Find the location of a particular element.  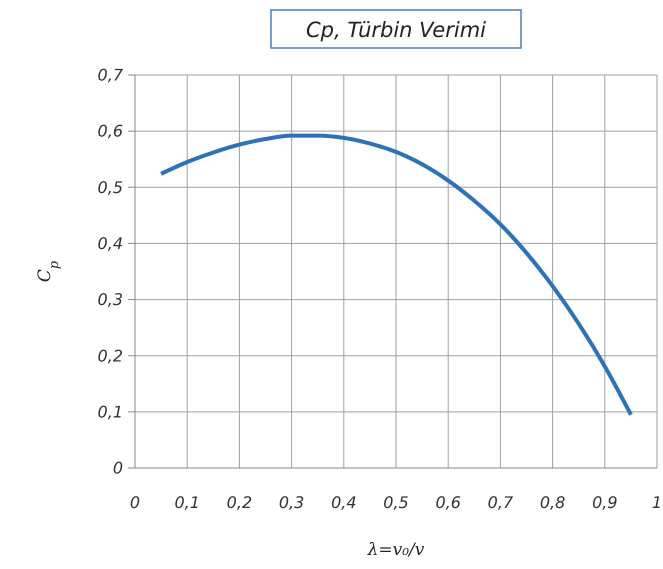

x-tick-label: 0,4 is located at coordinates (344, 502).